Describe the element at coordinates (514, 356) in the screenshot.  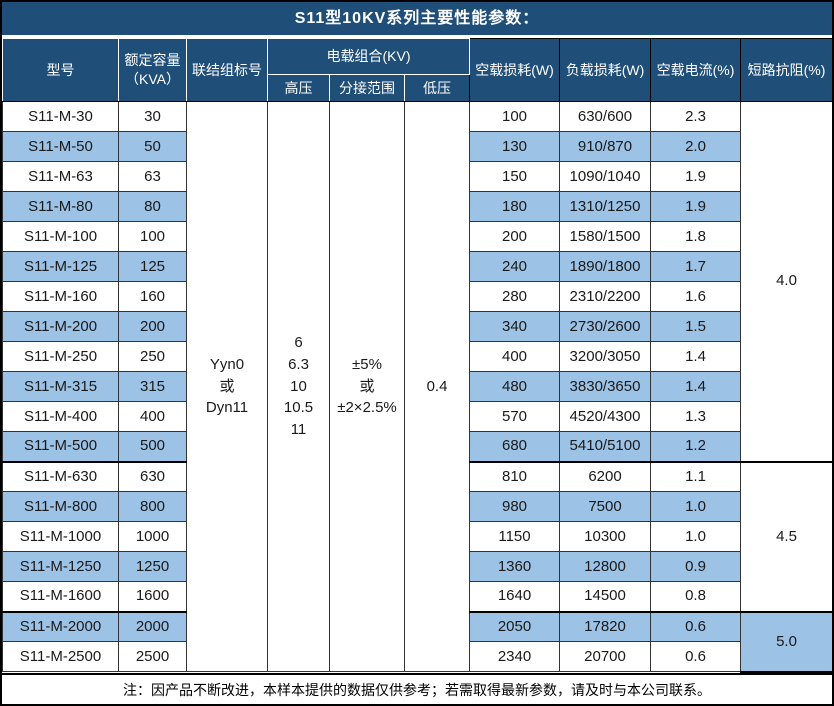
I see `cell-no-load-loss: 400` at that location.